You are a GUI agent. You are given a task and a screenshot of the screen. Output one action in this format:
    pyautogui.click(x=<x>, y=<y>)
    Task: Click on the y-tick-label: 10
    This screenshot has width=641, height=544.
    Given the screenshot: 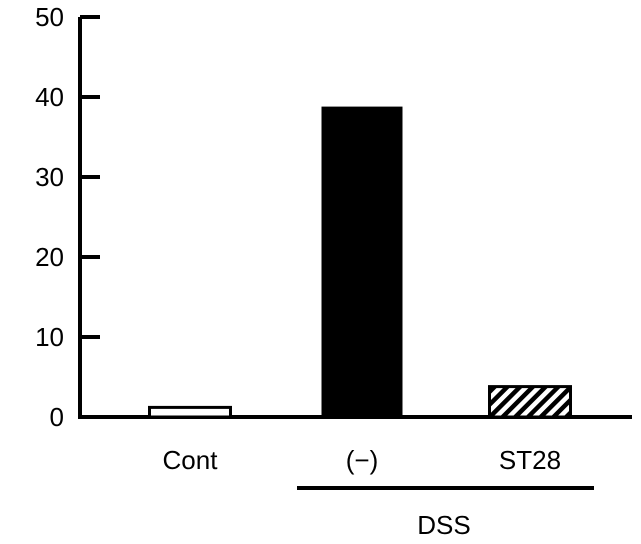 What is the action you would take?
    pyautogui.click(x=49, y=337)
    